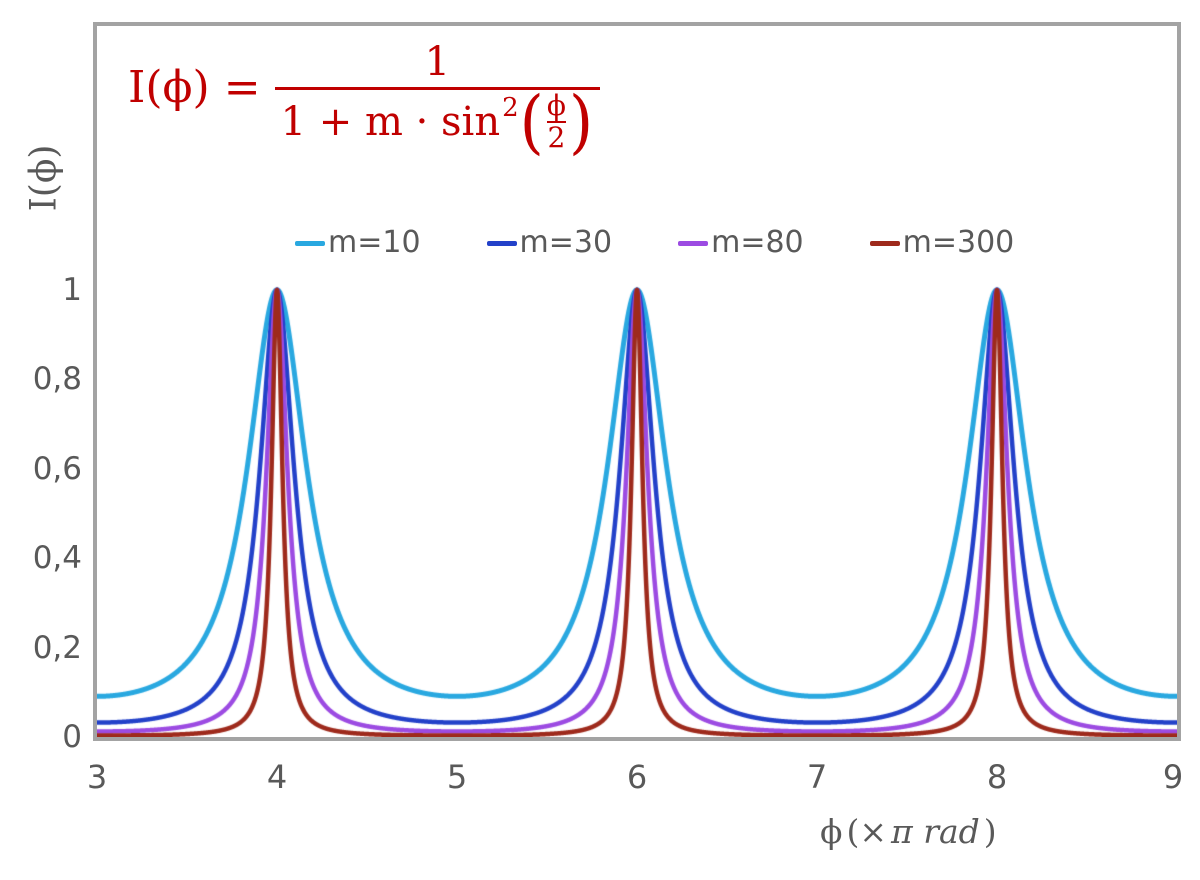 This screenshot has width=1200, height=880. Describe the element at coordinates (556, 137) in the screenshot. I see `inner-denominator: 2` at that location.